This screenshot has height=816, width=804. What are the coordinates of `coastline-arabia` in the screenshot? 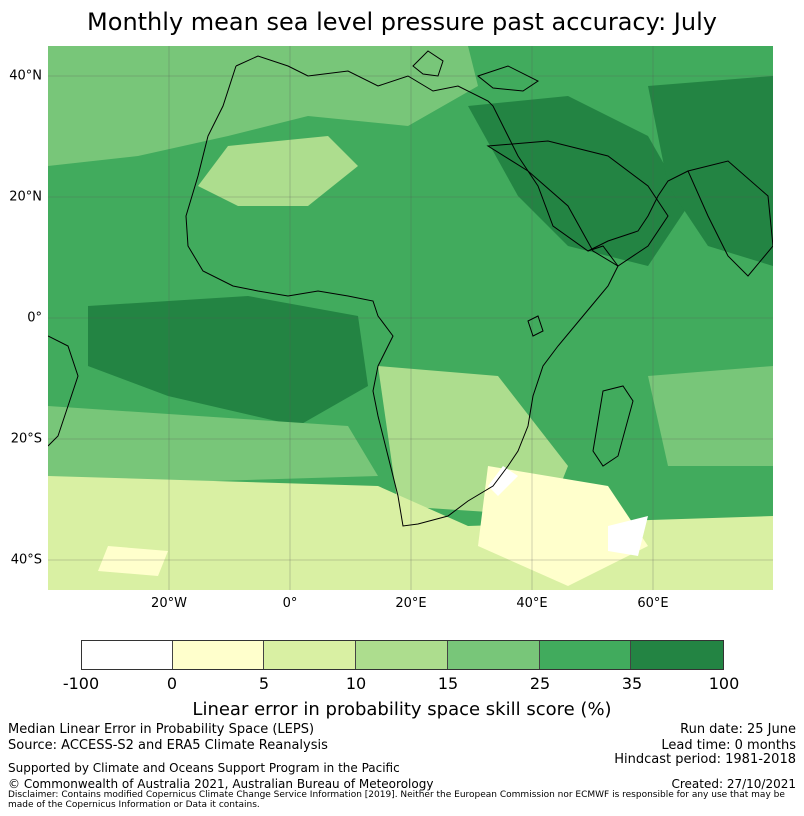 It's located at (577, 203).